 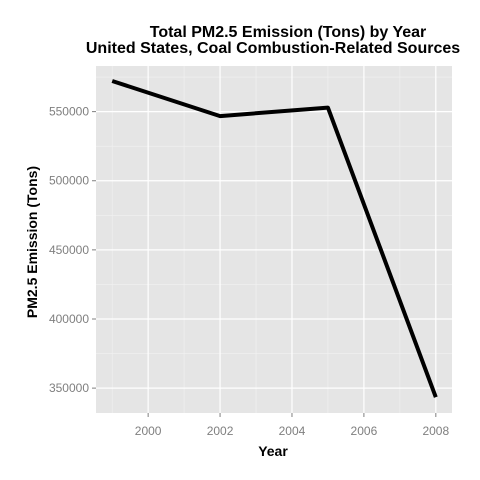 I want to click on y-axis-label: PM2.5 Emission (Tons), so click(x=32, y=242).